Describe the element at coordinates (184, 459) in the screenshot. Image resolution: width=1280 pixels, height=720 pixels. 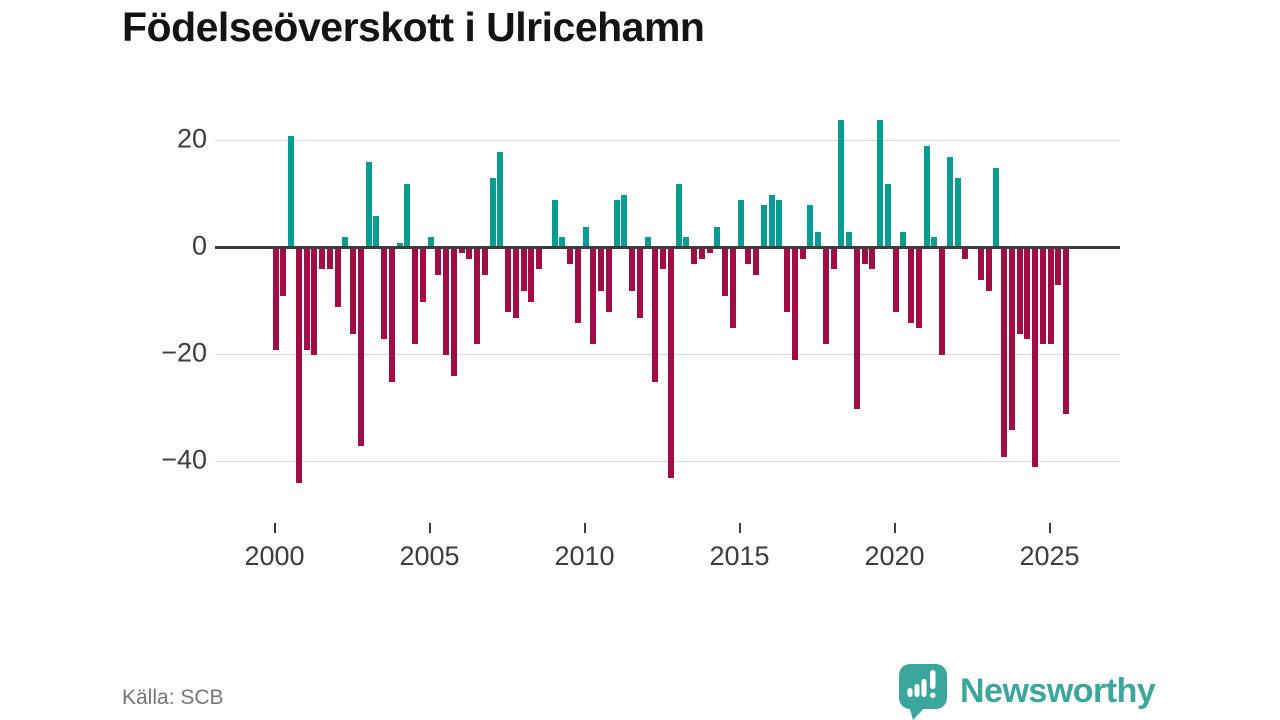
I see `y-axis-tick-label: −40` at that location.